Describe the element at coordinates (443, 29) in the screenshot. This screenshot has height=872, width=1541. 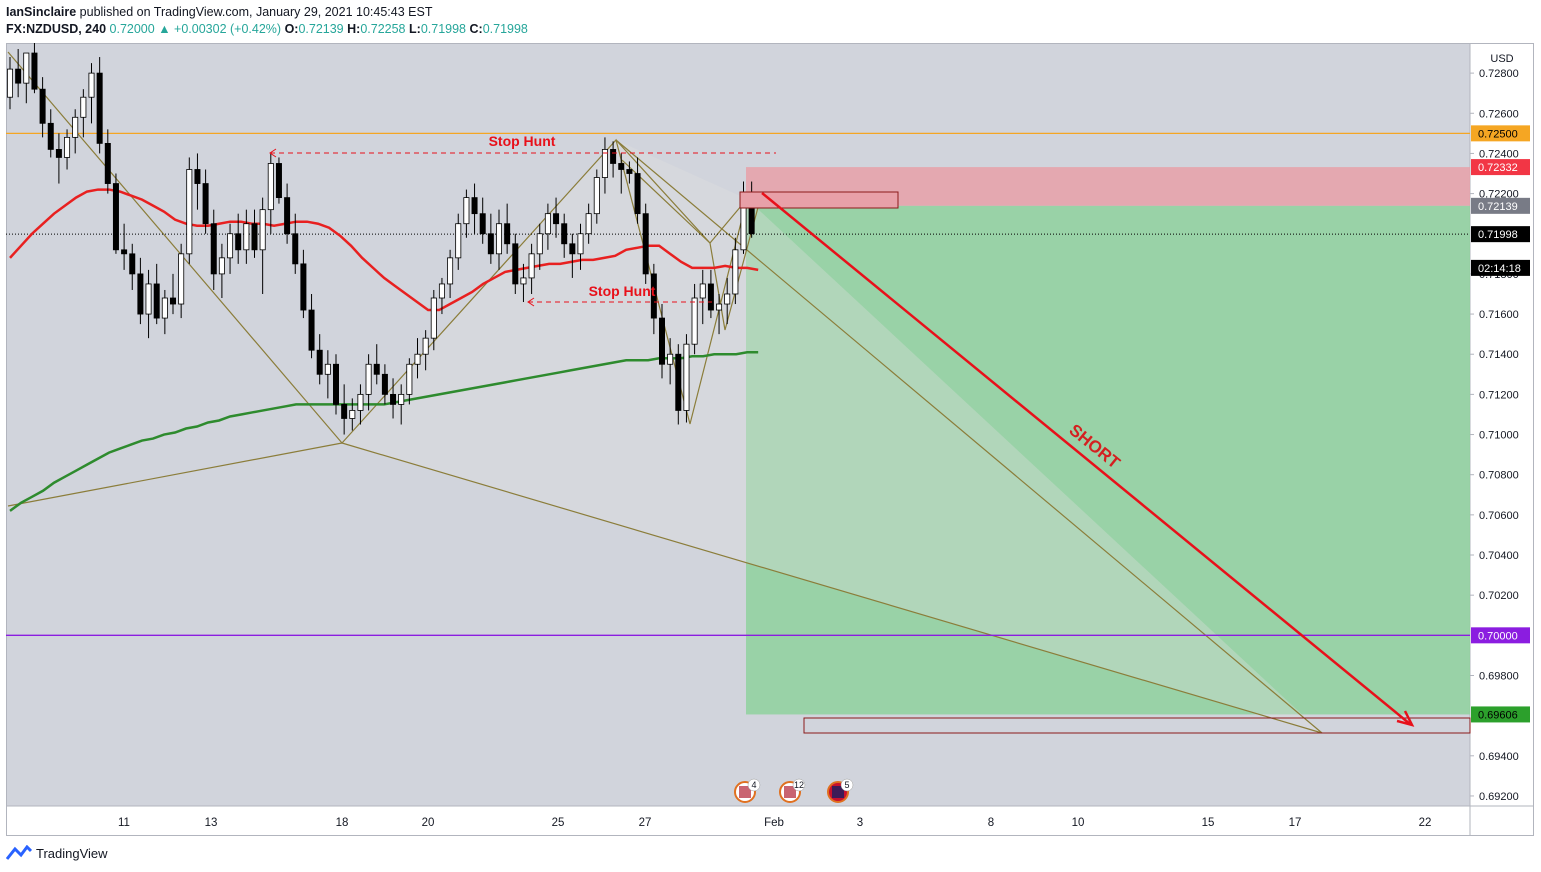
I see `low-value: 0.71998` at that location.